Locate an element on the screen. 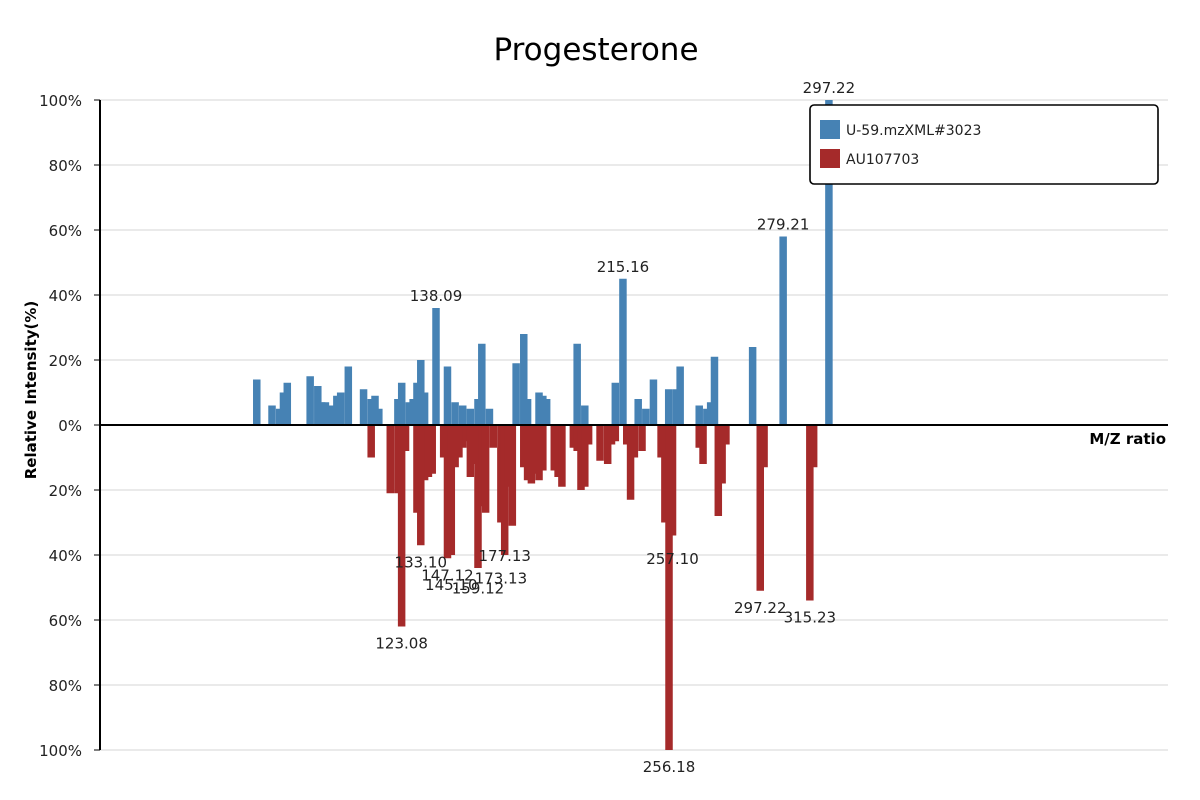  y-tick-label: 100% is located at coordinates (60, 101).